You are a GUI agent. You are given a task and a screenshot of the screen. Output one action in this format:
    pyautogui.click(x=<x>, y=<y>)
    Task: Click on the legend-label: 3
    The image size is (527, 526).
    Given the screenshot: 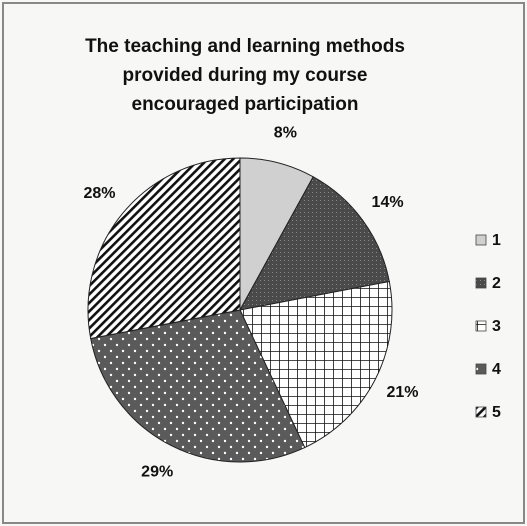 What is the action you would take?
    pyautogui.click(x=496, y=326)
    